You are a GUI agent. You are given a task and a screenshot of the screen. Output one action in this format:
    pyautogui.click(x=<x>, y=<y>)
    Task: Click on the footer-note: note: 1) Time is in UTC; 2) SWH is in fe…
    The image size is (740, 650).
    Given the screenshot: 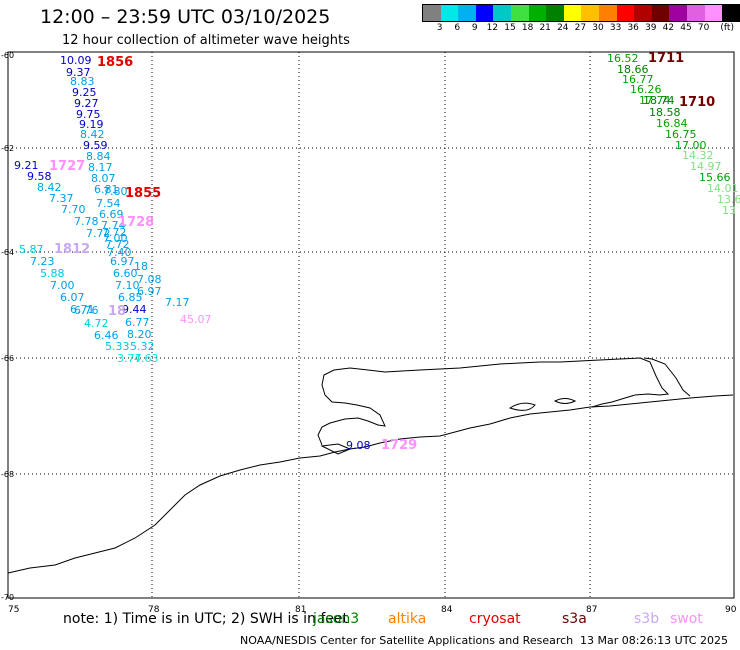 What is the action you would take?
    pyautogui.click(x=206, y=619)
    